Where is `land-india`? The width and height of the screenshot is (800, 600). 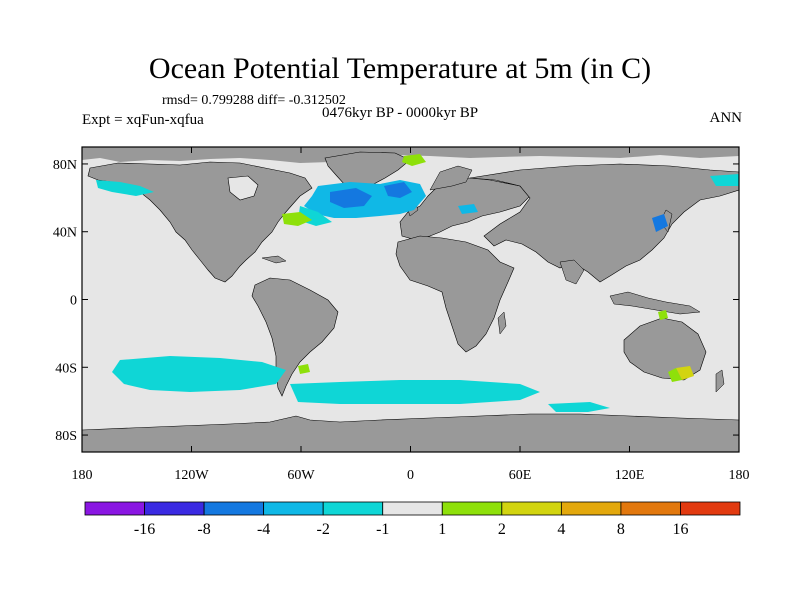 land-india is located at coordinates (572, 272).